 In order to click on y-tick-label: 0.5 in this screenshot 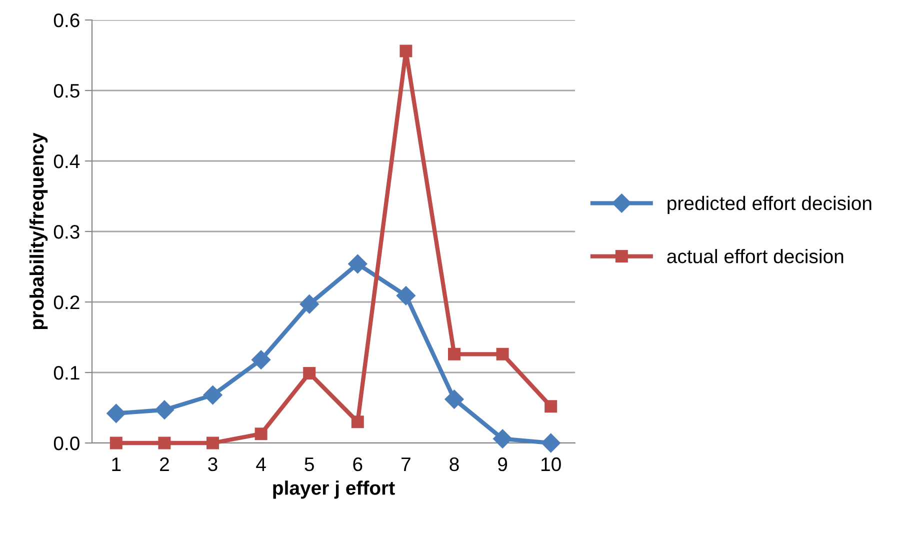, I will do `click(67, 91)`.